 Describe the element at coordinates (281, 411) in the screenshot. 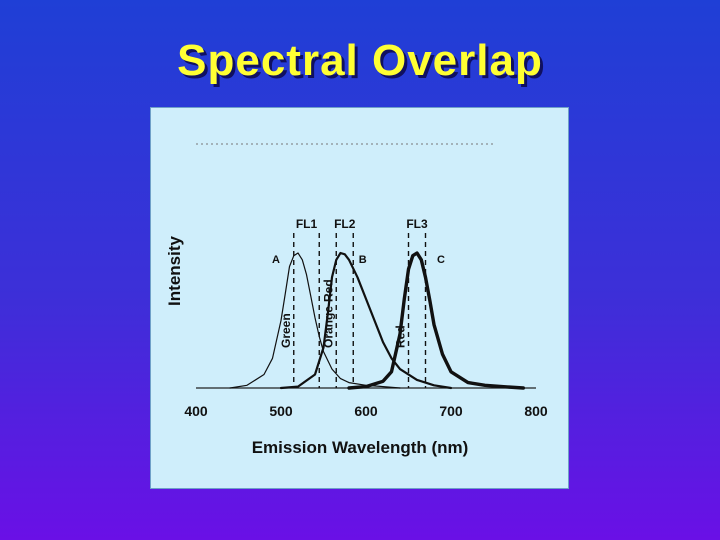

I see `x-tick-label: 500` at that location.